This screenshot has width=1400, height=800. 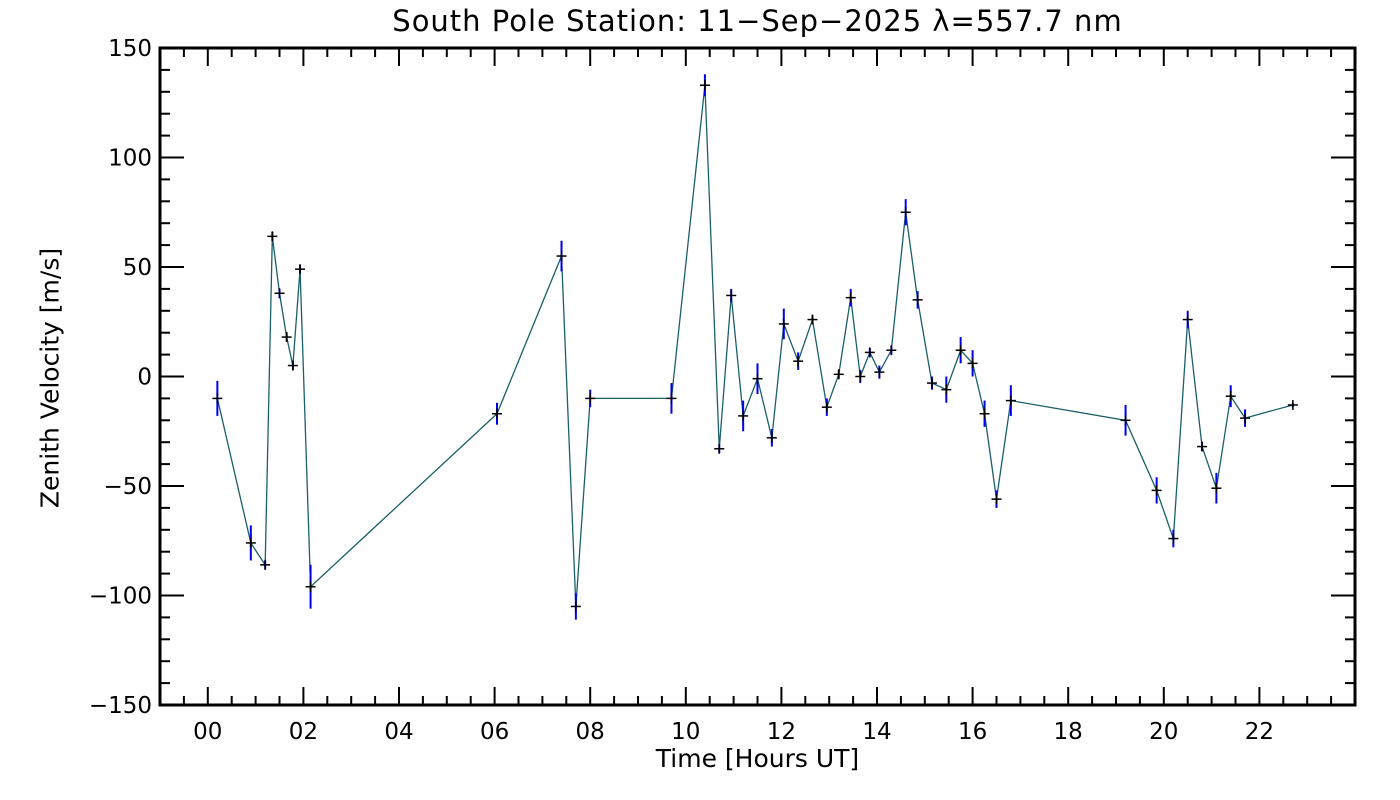 What do you see at coordinates (757, 758) in the screenshot?
I see `x-axis-label: Time [Hours UT]` at bounding box center [757, 758].